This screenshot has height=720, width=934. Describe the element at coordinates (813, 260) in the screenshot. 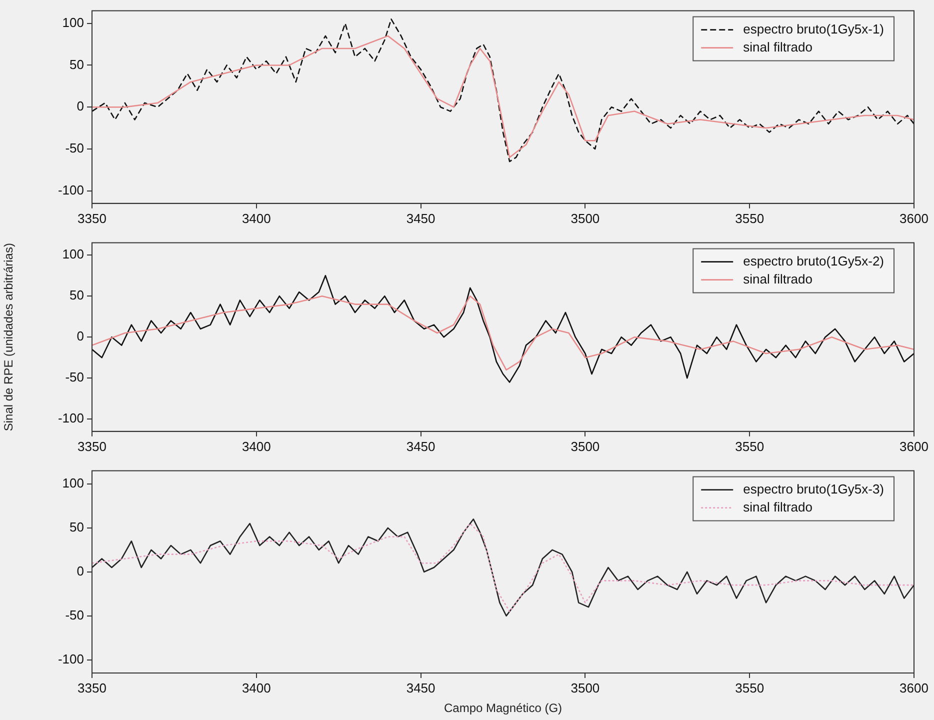

I see `legend-label: espectro bruto(1Gy5x-2)` at that location.